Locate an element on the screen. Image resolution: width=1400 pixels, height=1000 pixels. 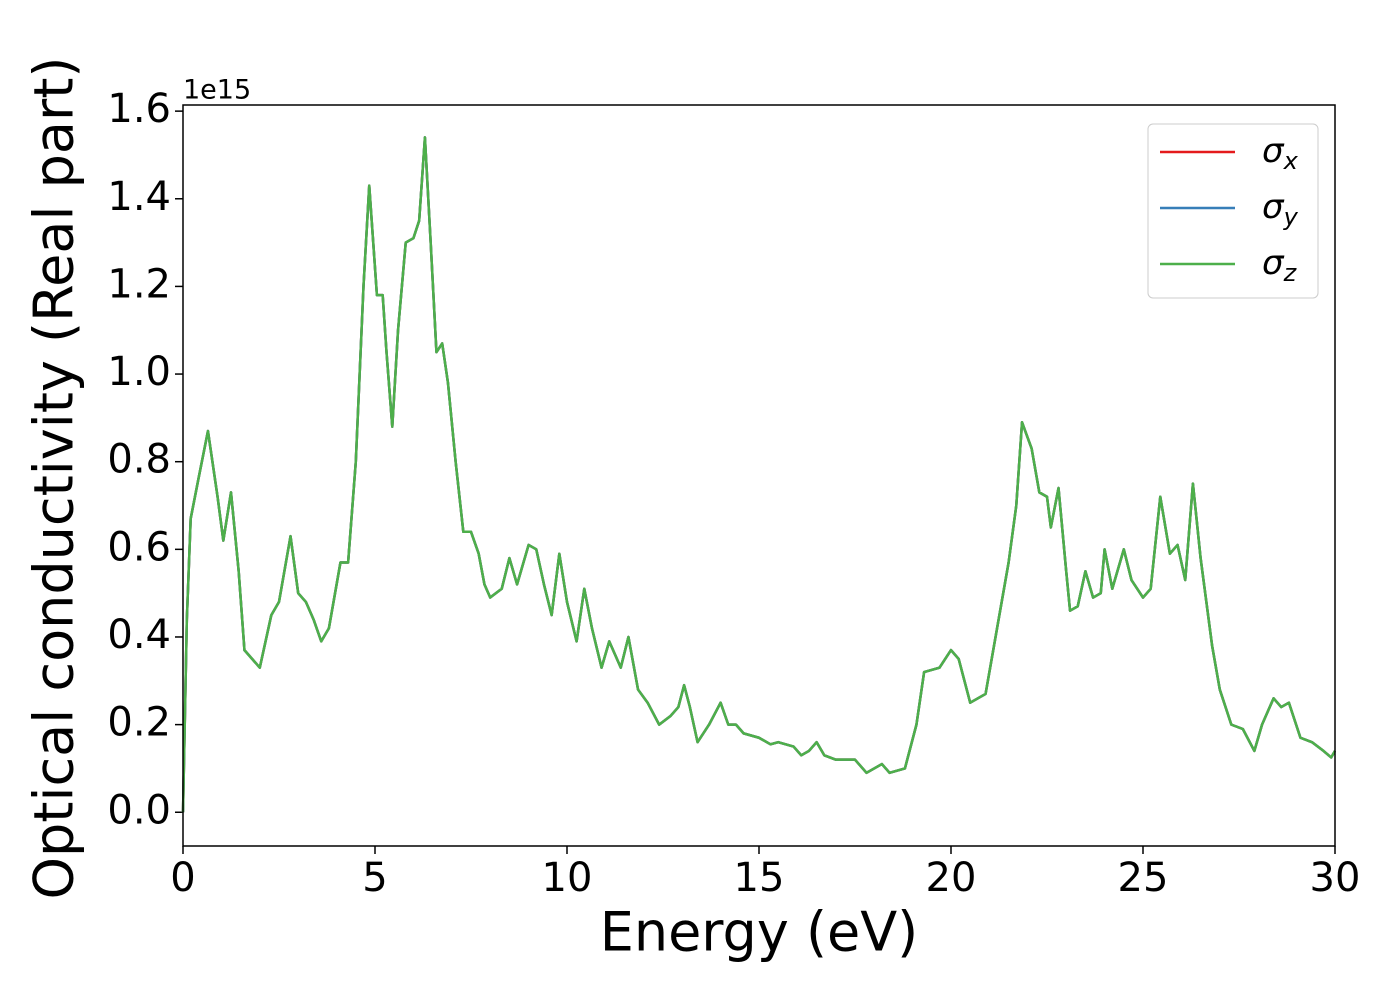
x-tick-label: 15 is located at coordinates (759, 878).